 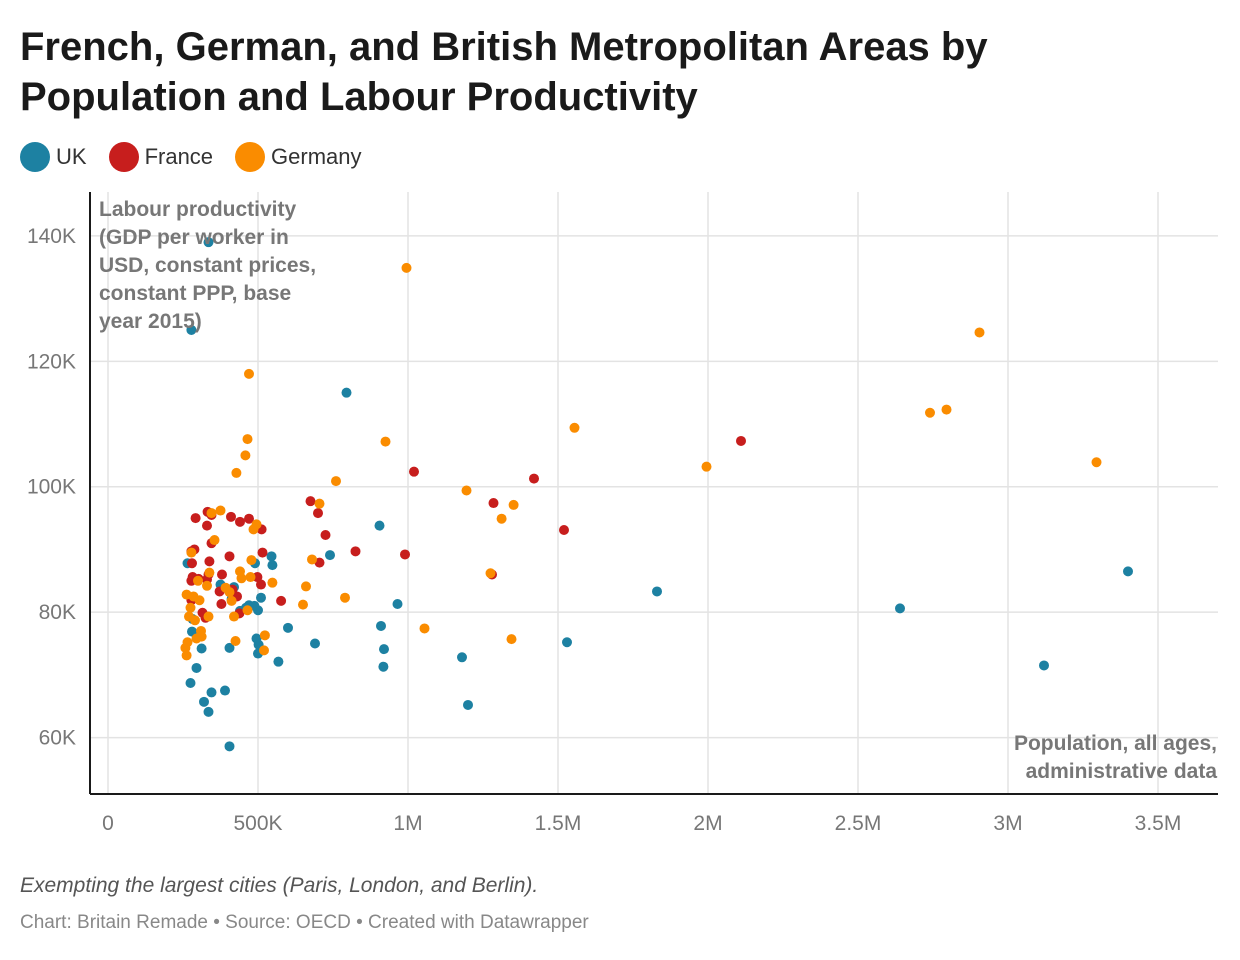 I want to click on legend-item-germany: Germany, so click(x=298, y=157).